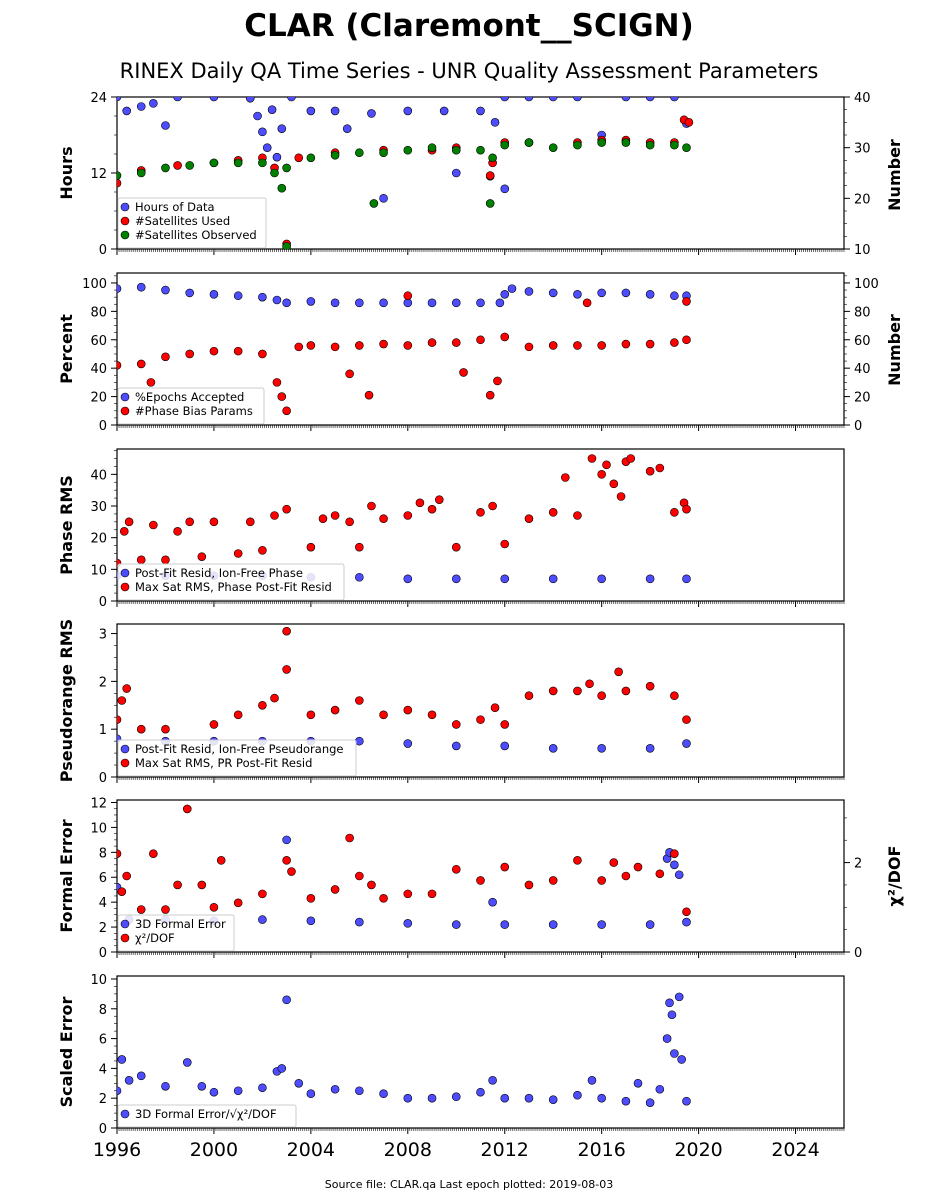  Describe the element at coordinates (103, 778) in the screenshot. I see `y-tick-label: 0` at that location.